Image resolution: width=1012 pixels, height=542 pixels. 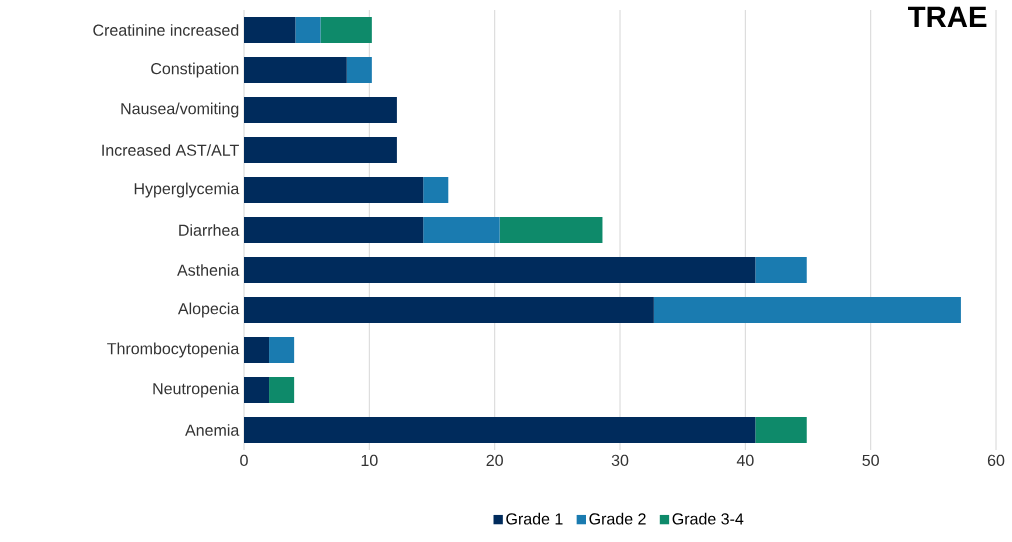 What do you see at coordinates (195, 70) in the screenshot?
I see `y-tick-label: Constipation` at bounding box center [195, 70].